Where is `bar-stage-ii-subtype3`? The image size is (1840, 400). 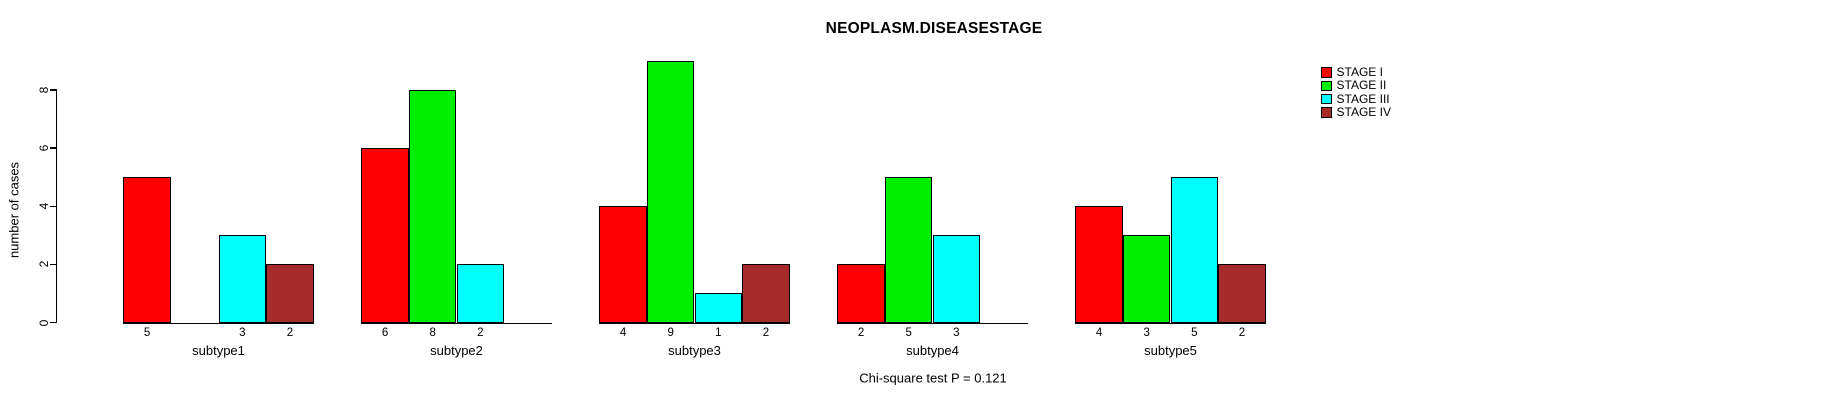
bar-stage-ii-subtype3 is located at coordinates (670, 192).